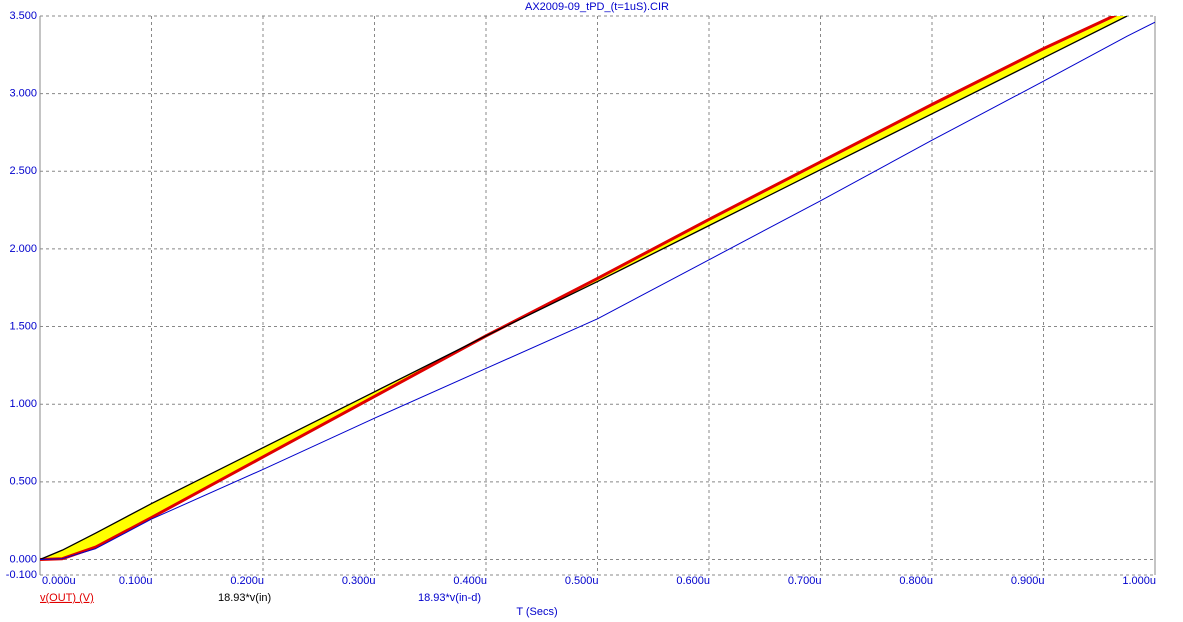 This screenshot has width=1183, height=622. What do you see at coordinates (536, 612) in the screenshot?
I see `x-axis-label: T (Secs)` at bounding box center [536, 612].